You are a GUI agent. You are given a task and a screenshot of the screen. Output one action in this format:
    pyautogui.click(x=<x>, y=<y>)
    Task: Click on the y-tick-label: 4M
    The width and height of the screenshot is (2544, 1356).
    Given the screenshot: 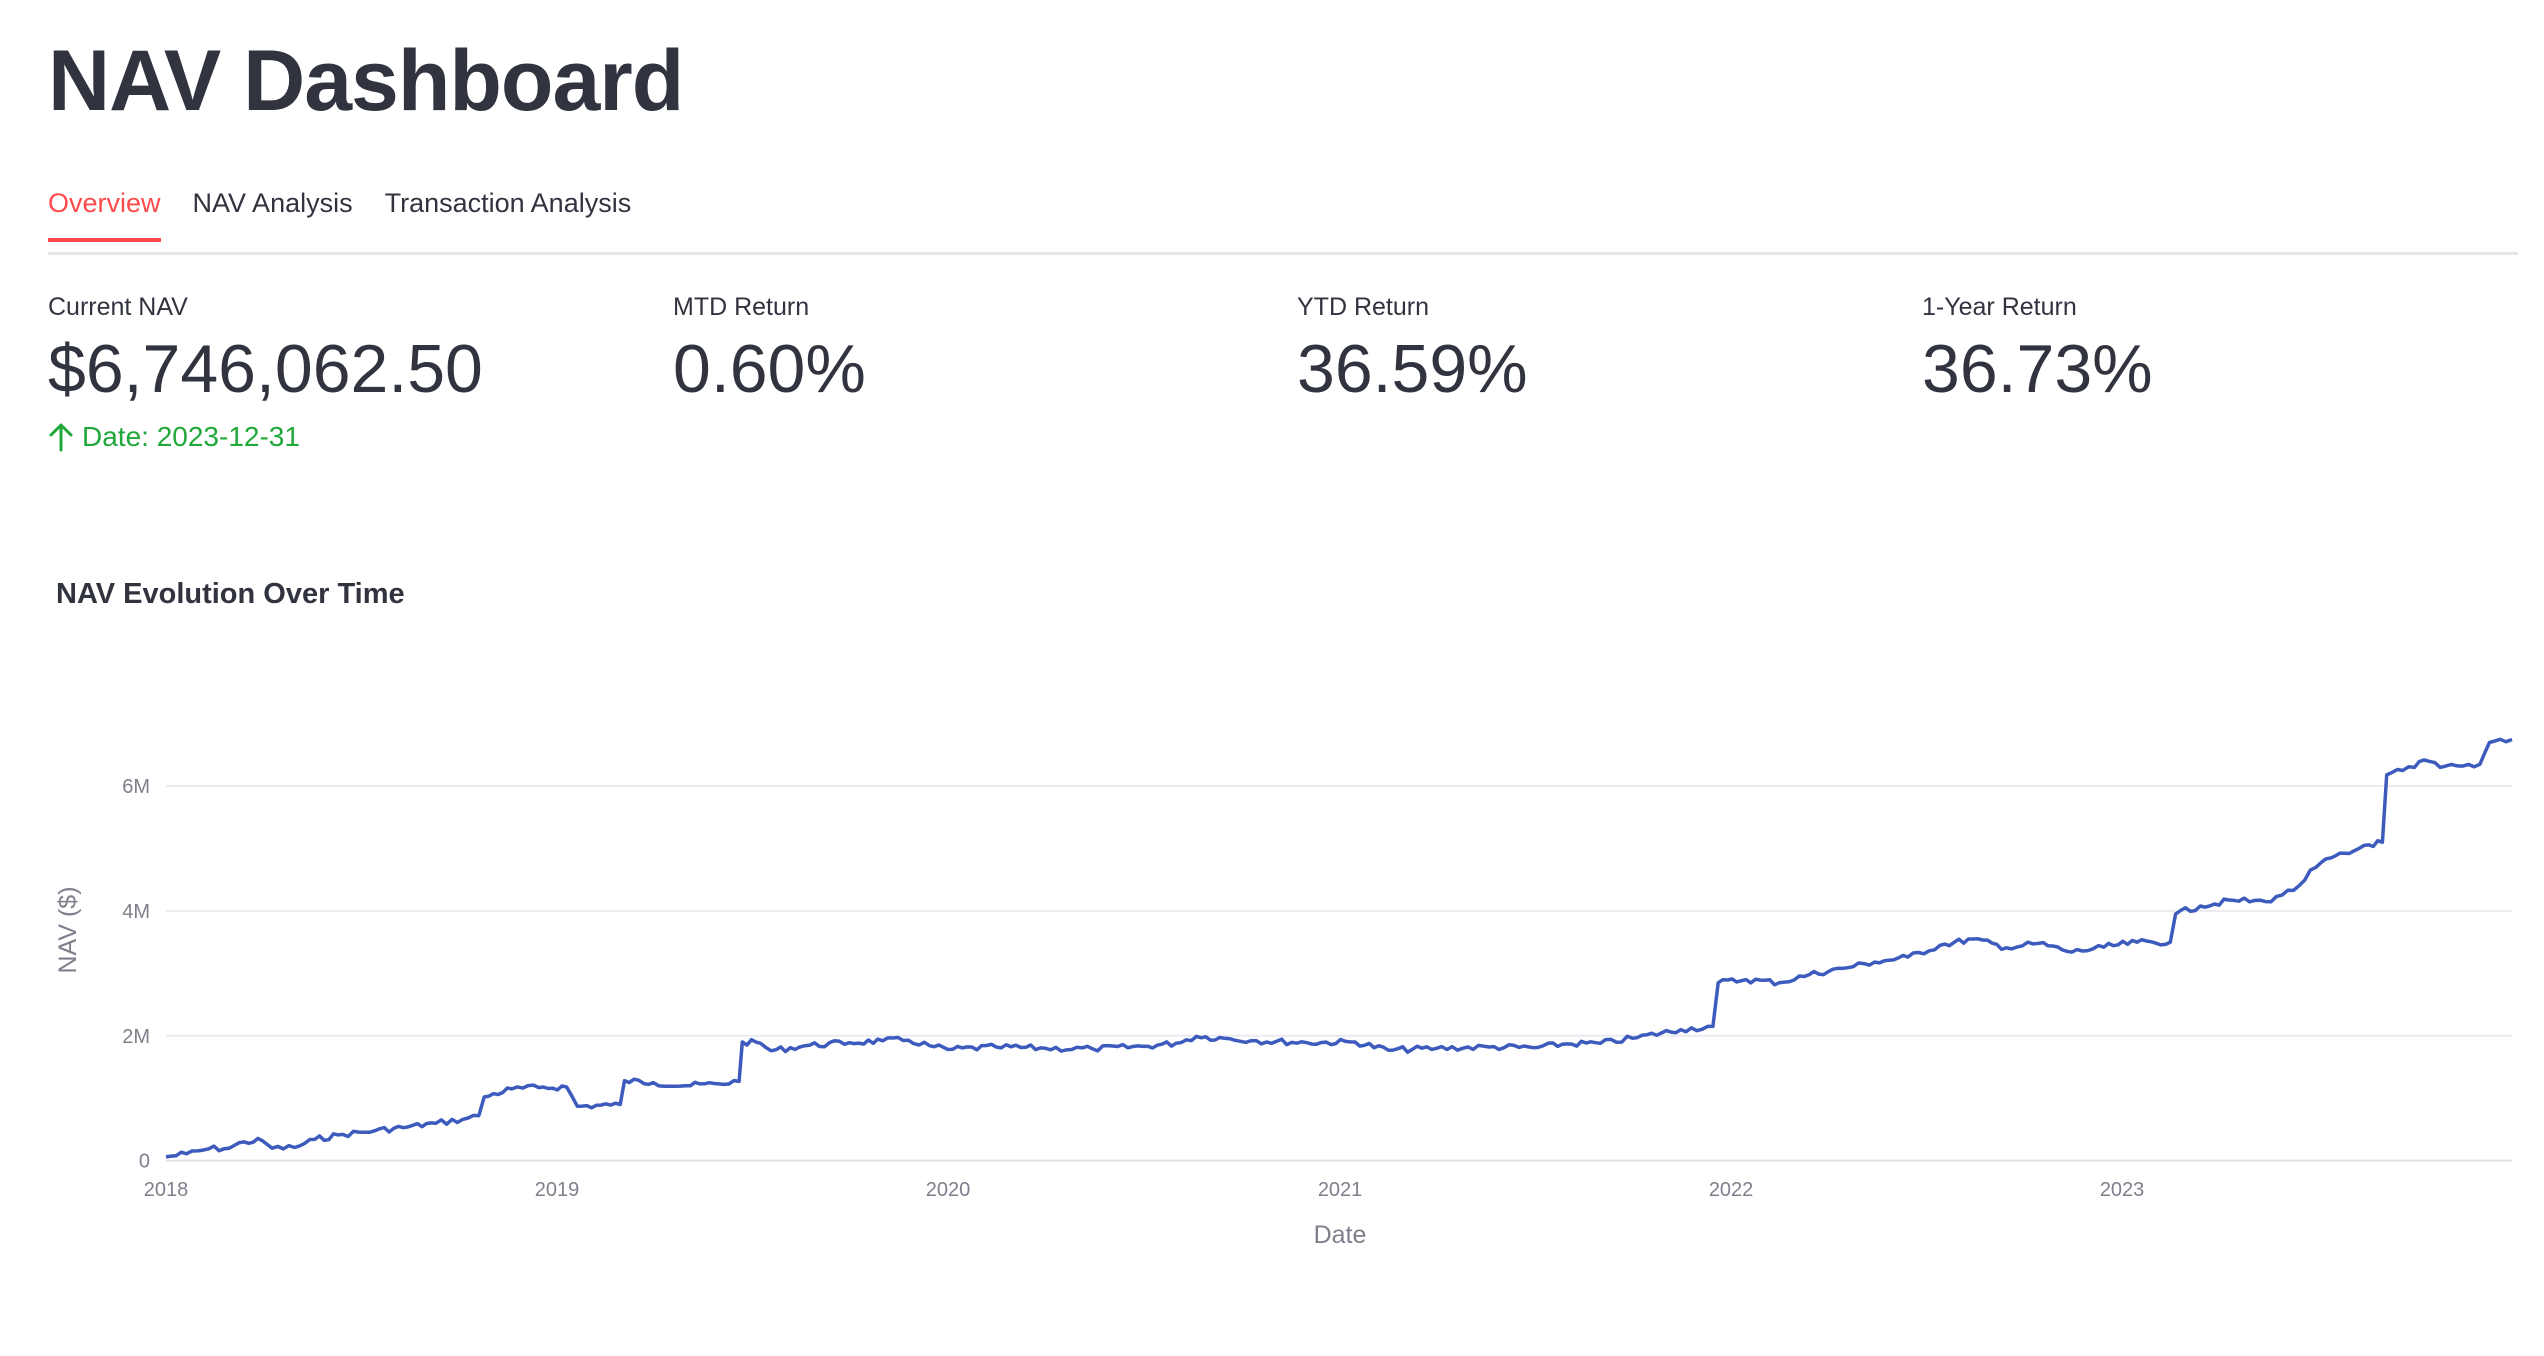 What is the action you would take?
    pyautogui.click(x=136, y=912)
    